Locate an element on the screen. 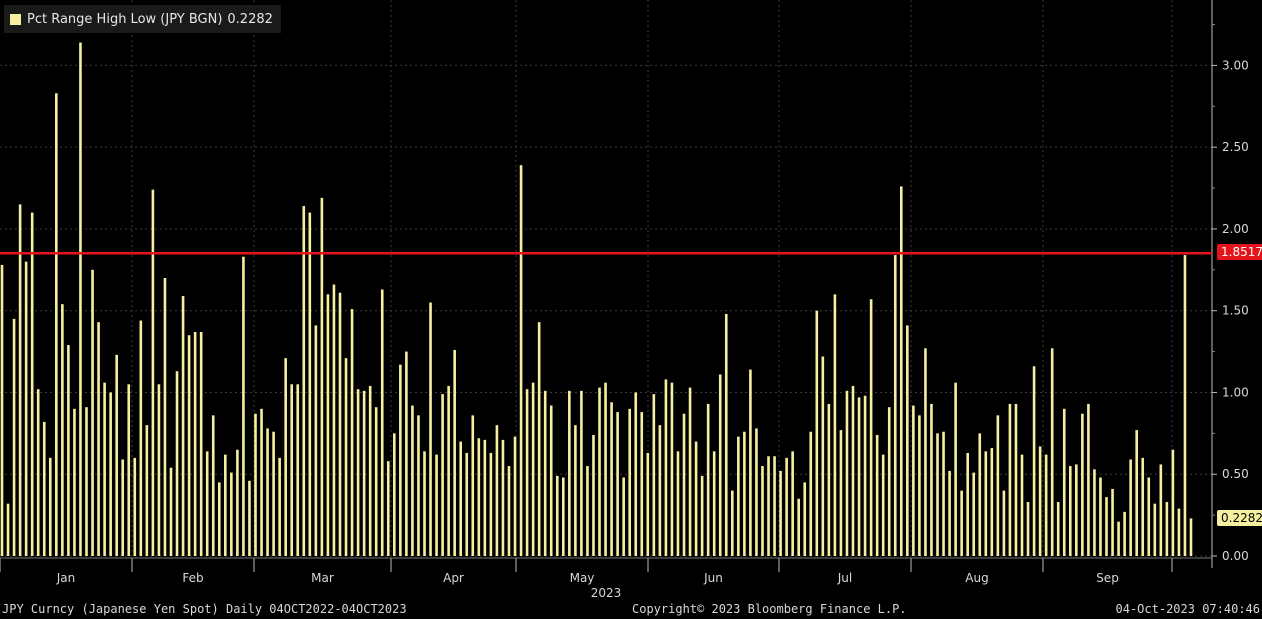  legend-label: Pct Range High Low (JPY BGN) is located at coordinates (125, 19).